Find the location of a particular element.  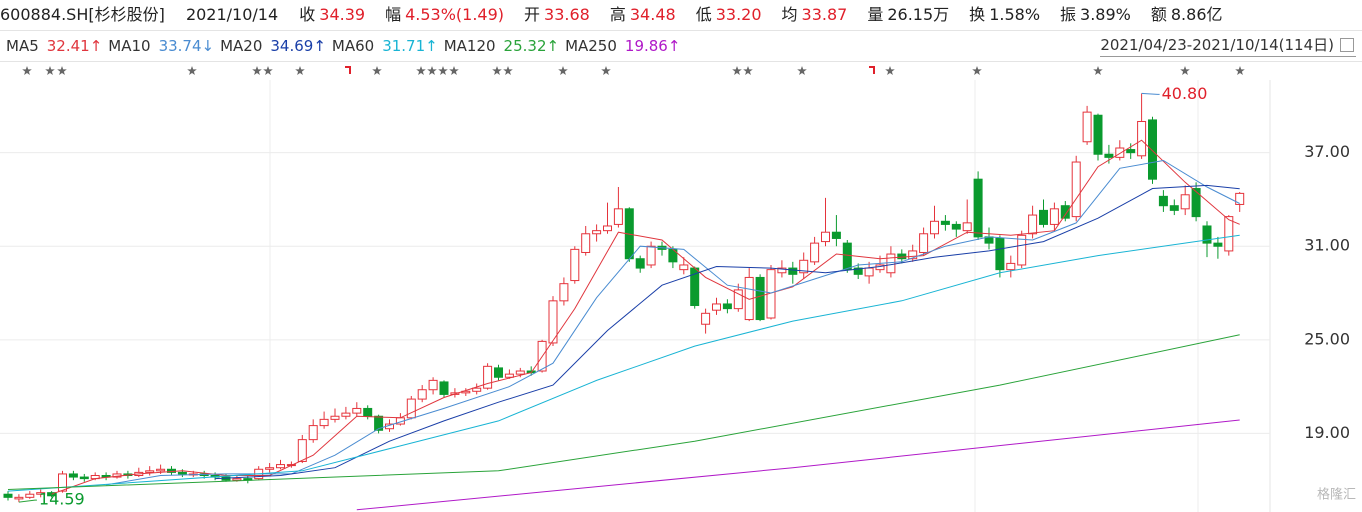

event-stars is located at coordinates (633, 70).